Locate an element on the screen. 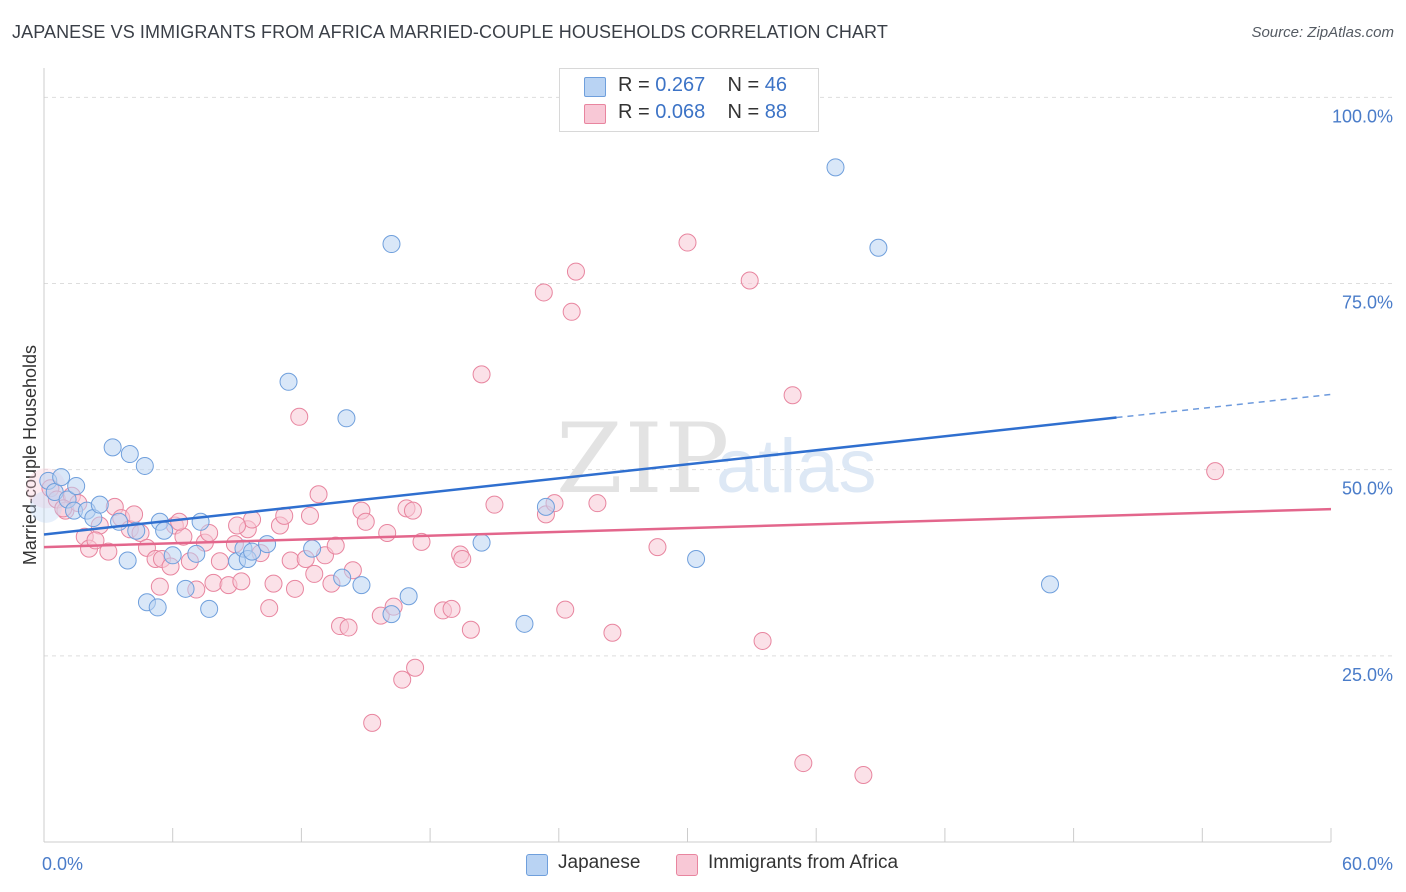 The image size is (1406, 892). legend-r-africa: 0.068 is located at coordinates (680, 112).